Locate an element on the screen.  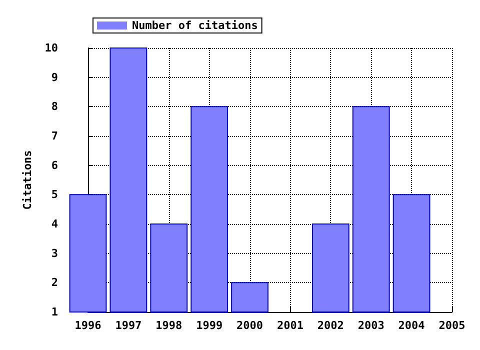
y-axis-title: Citations is located at coordinates (27, 180).